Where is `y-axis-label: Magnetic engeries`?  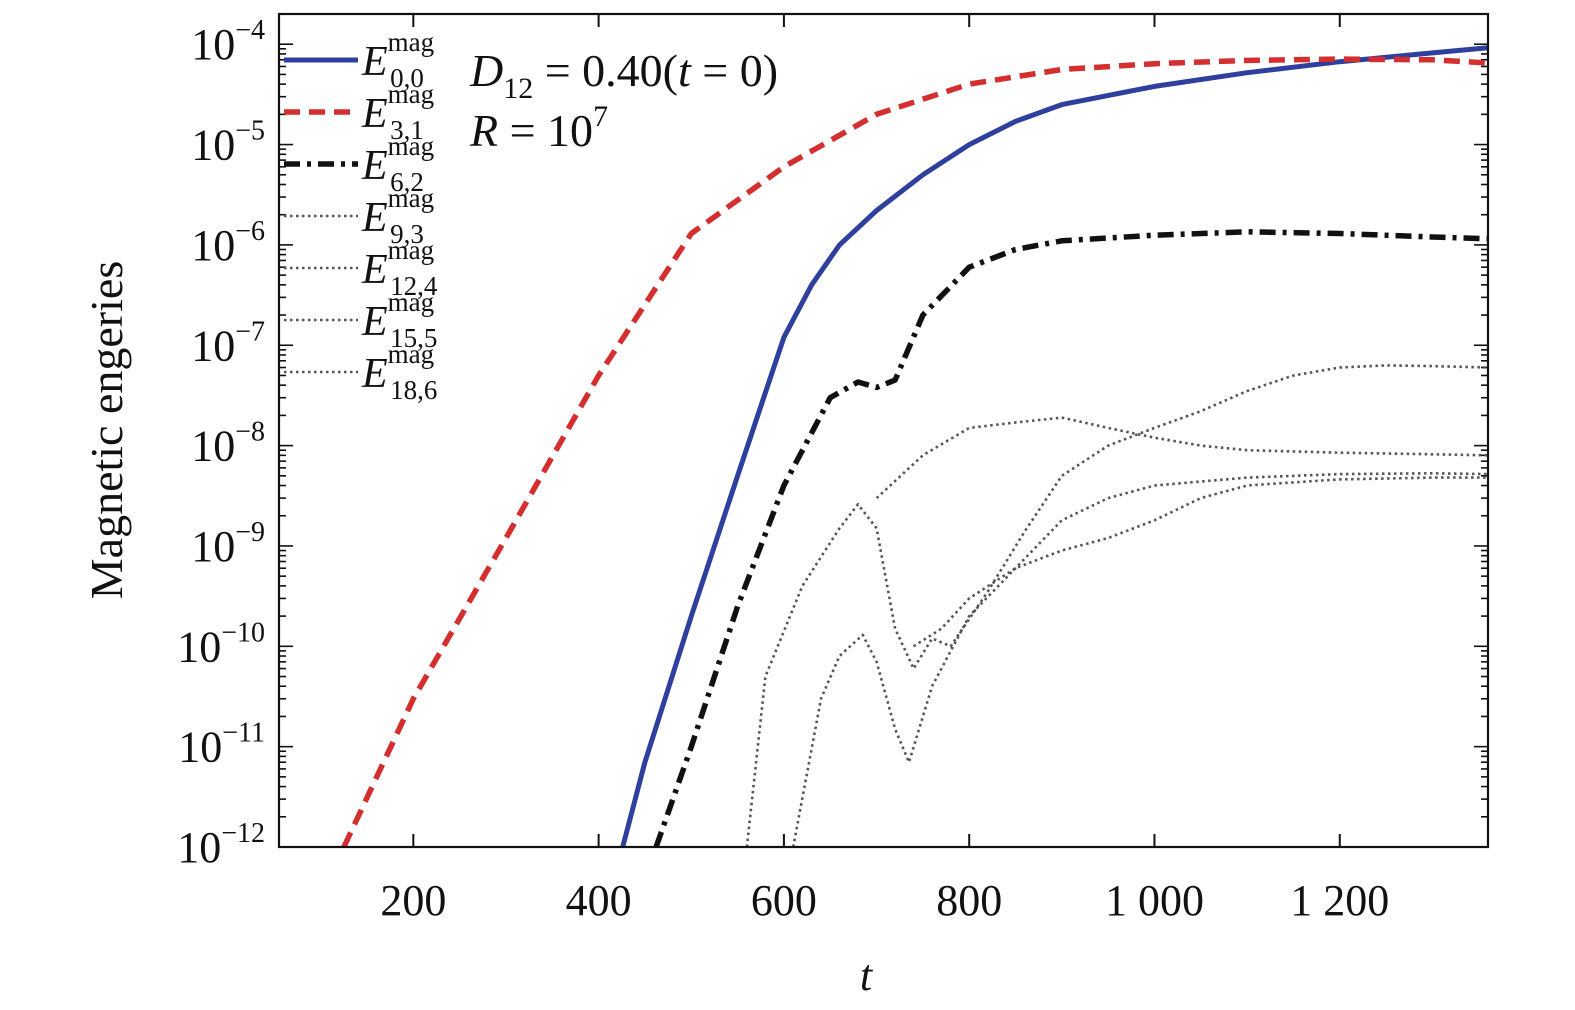 y-axis-label: Magnetic engeries is located at coordinates (106, 430).